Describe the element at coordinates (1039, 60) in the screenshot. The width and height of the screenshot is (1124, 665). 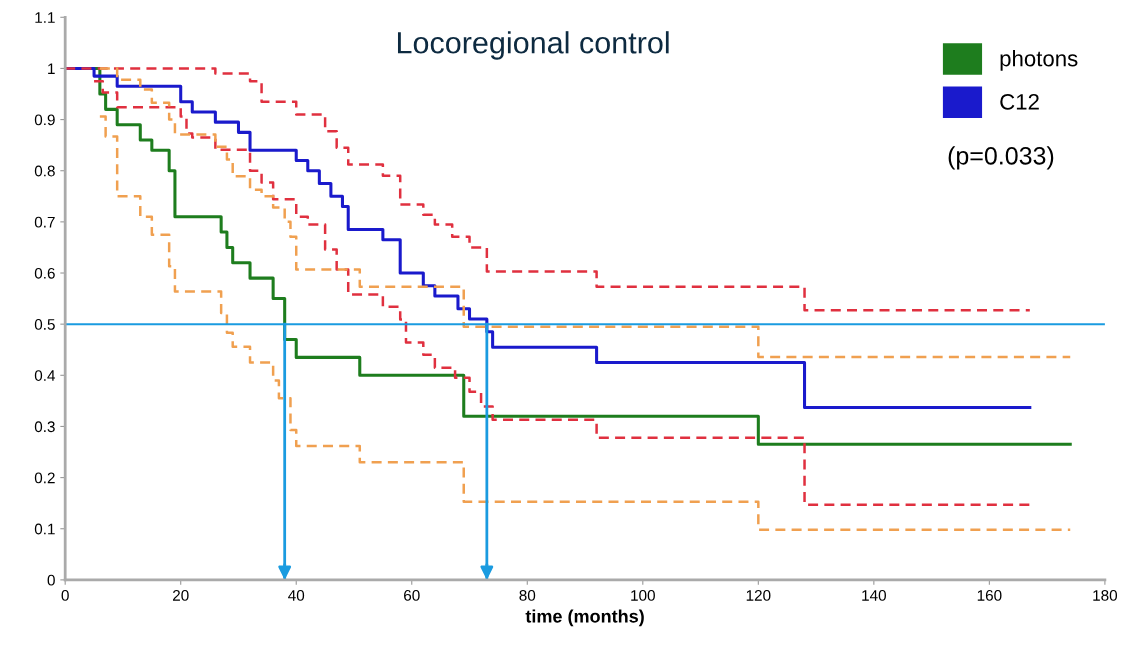
I see `legend-label: photons` at that location.